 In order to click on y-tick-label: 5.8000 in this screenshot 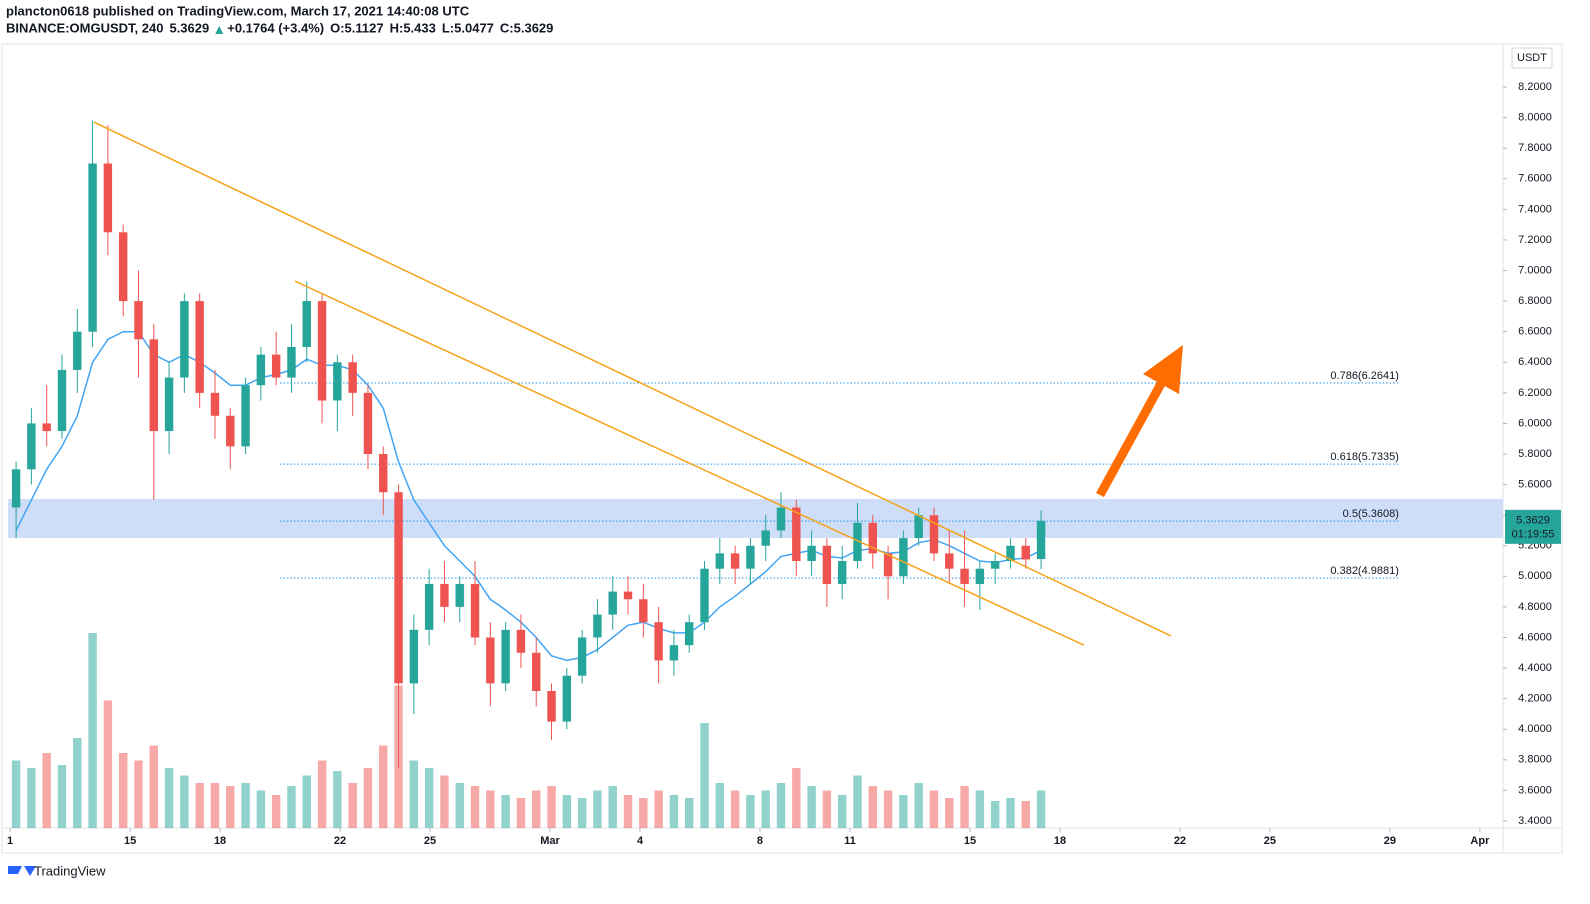, I will do `click(1535, 454)`.